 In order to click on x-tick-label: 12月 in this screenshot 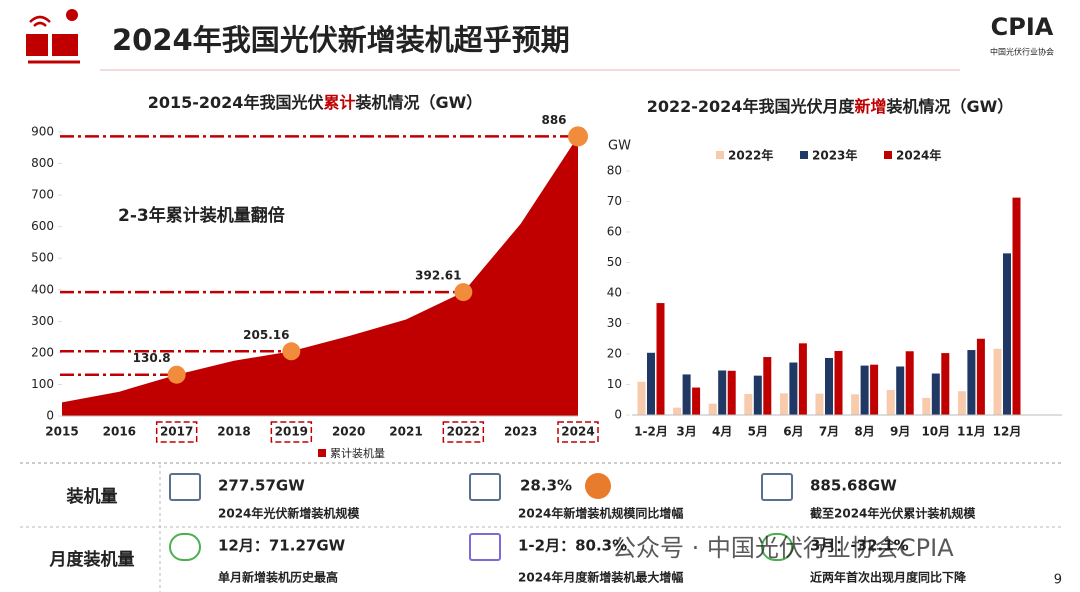, I will do `click(1007, 432)`.